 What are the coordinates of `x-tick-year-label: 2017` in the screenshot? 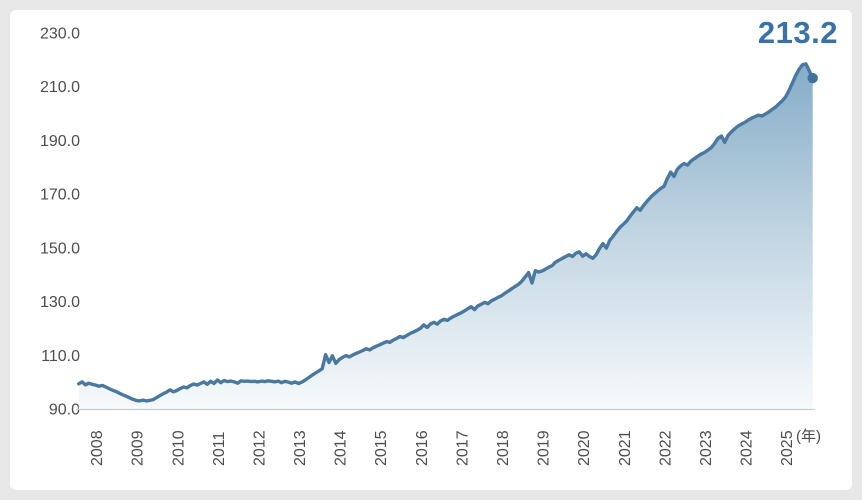 It's located at (462, 448).